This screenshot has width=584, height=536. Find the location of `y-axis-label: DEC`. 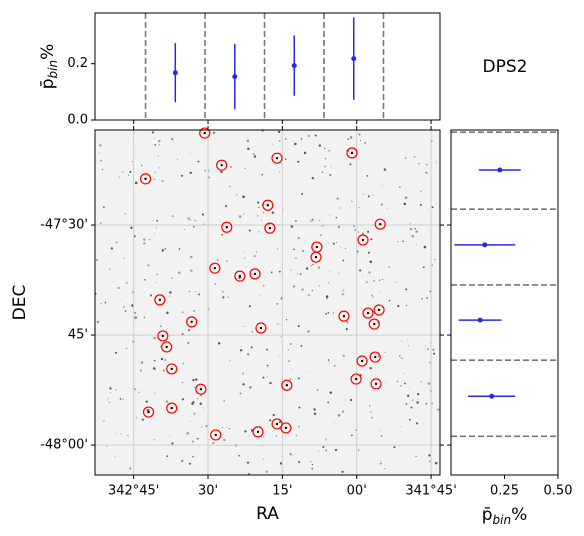

y-axis-label: DEC is located at coordinates (20, 303).